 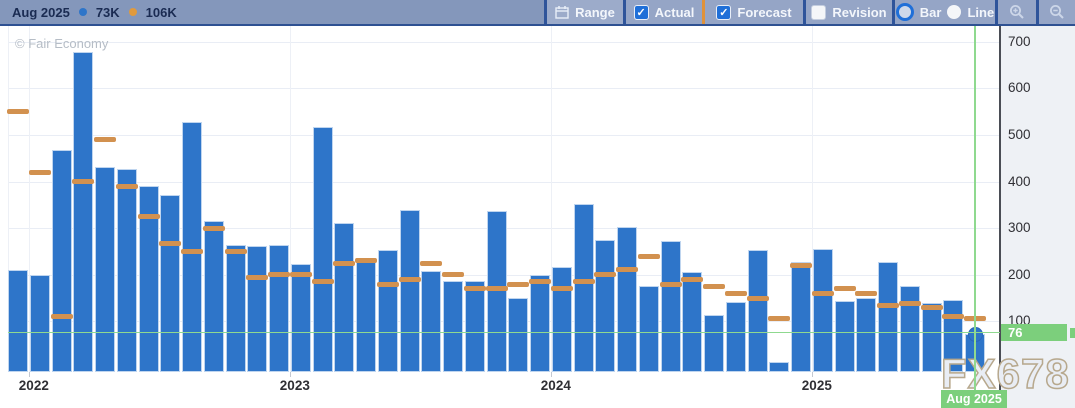 I want to click on bar-apr-2022, so click(x=105, y=269).